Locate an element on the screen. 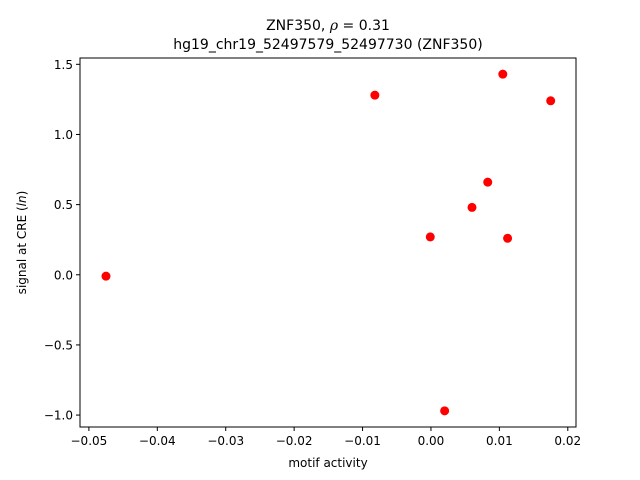  y-axis-label: signal at CRE (ln) is located at coordinates (22, 243).